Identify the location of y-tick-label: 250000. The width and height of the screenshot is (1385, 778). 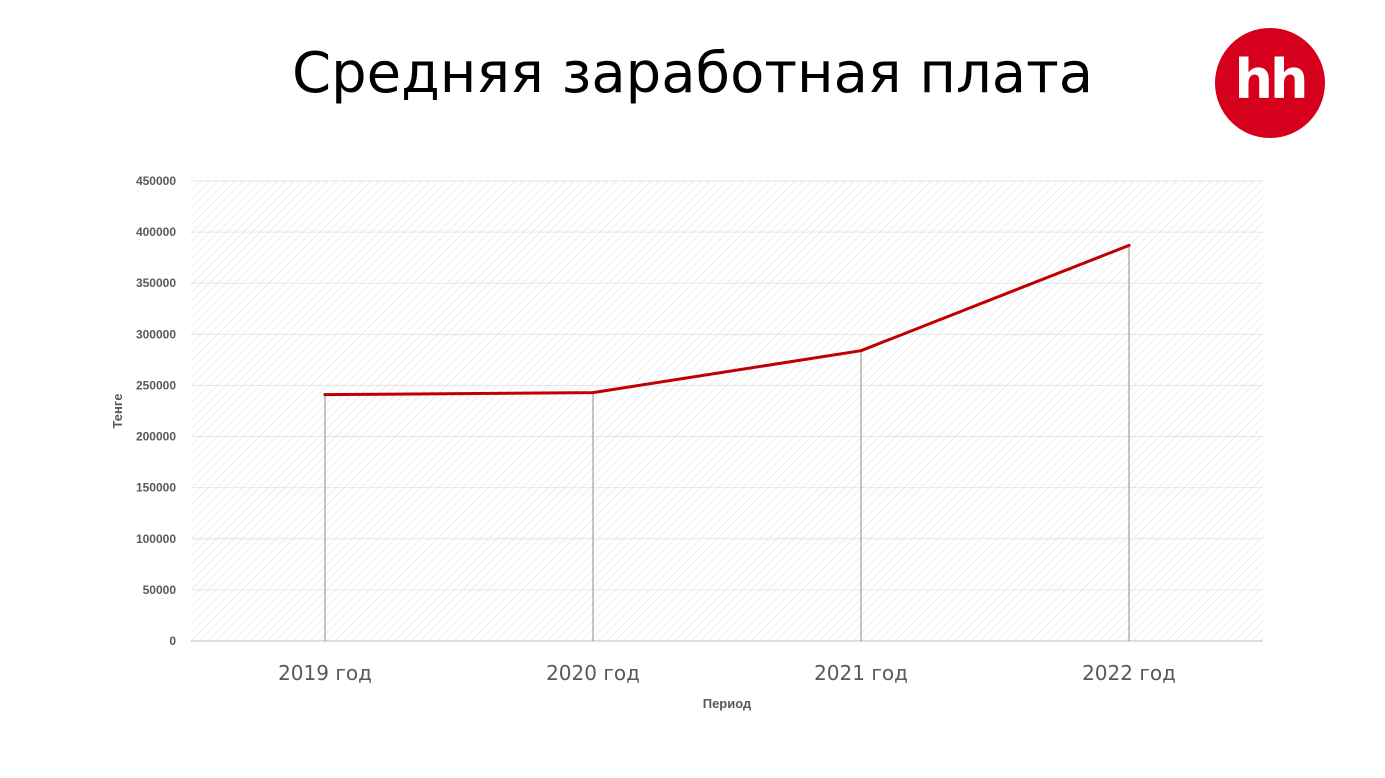
(156, 385).